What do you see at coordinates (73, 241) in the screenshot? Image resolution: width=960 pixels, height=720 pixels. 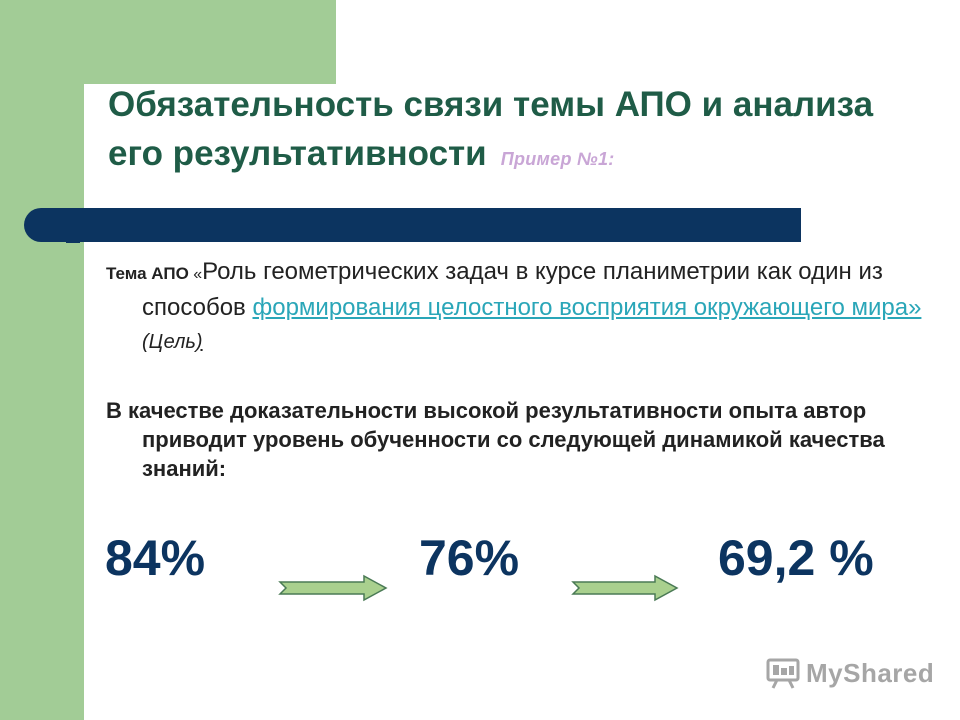 I see `navy-divider-tab` at bounding box center [73, 241].